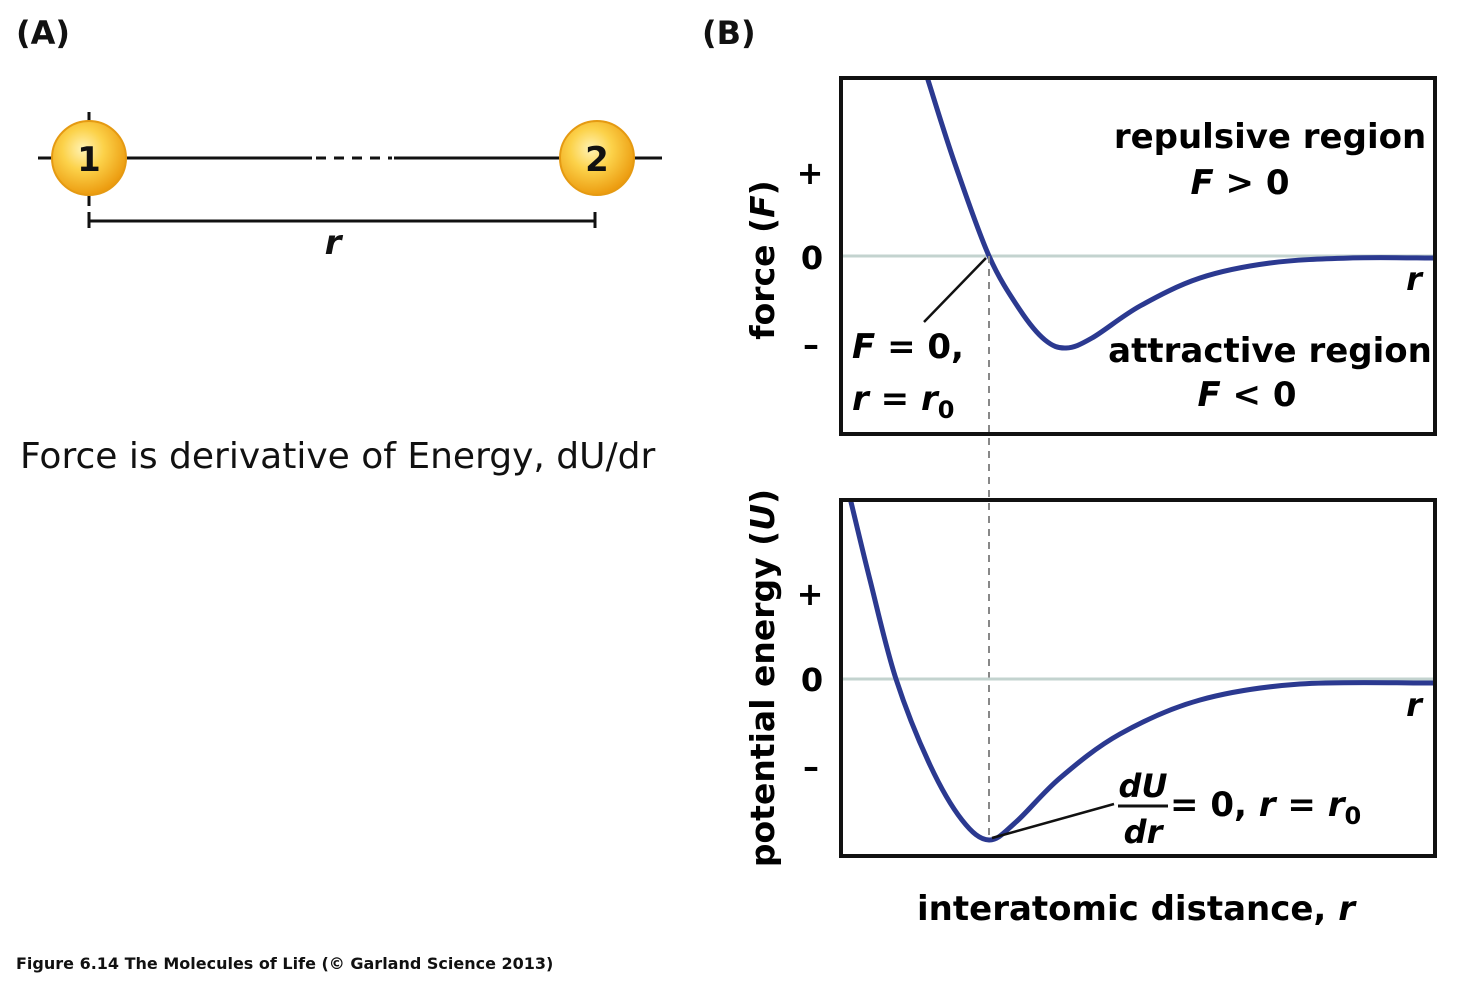  Describe the element at coordinates (810, 173) in the screenshot. I see `force-tick-plus: +` at that location.